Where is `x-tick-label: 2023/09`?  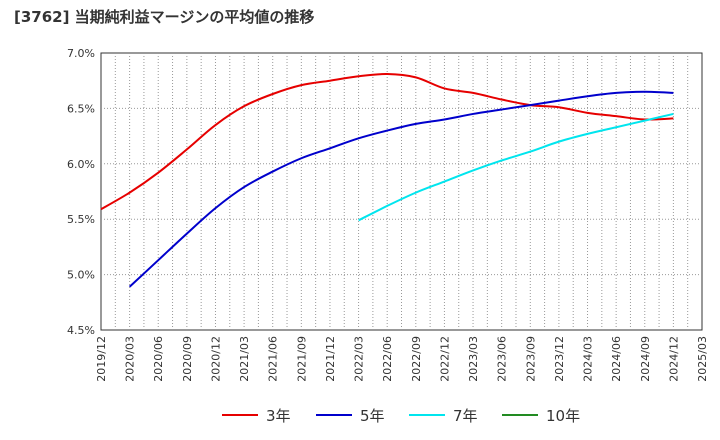 x-tick-label: 2023/09 is located at coordinates (530, 359).